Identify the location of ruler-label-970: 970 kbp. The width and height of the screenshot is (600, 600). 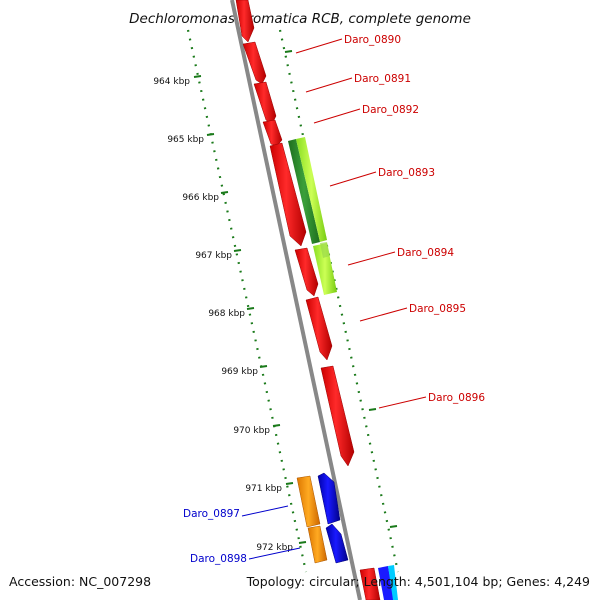
(251, 431).